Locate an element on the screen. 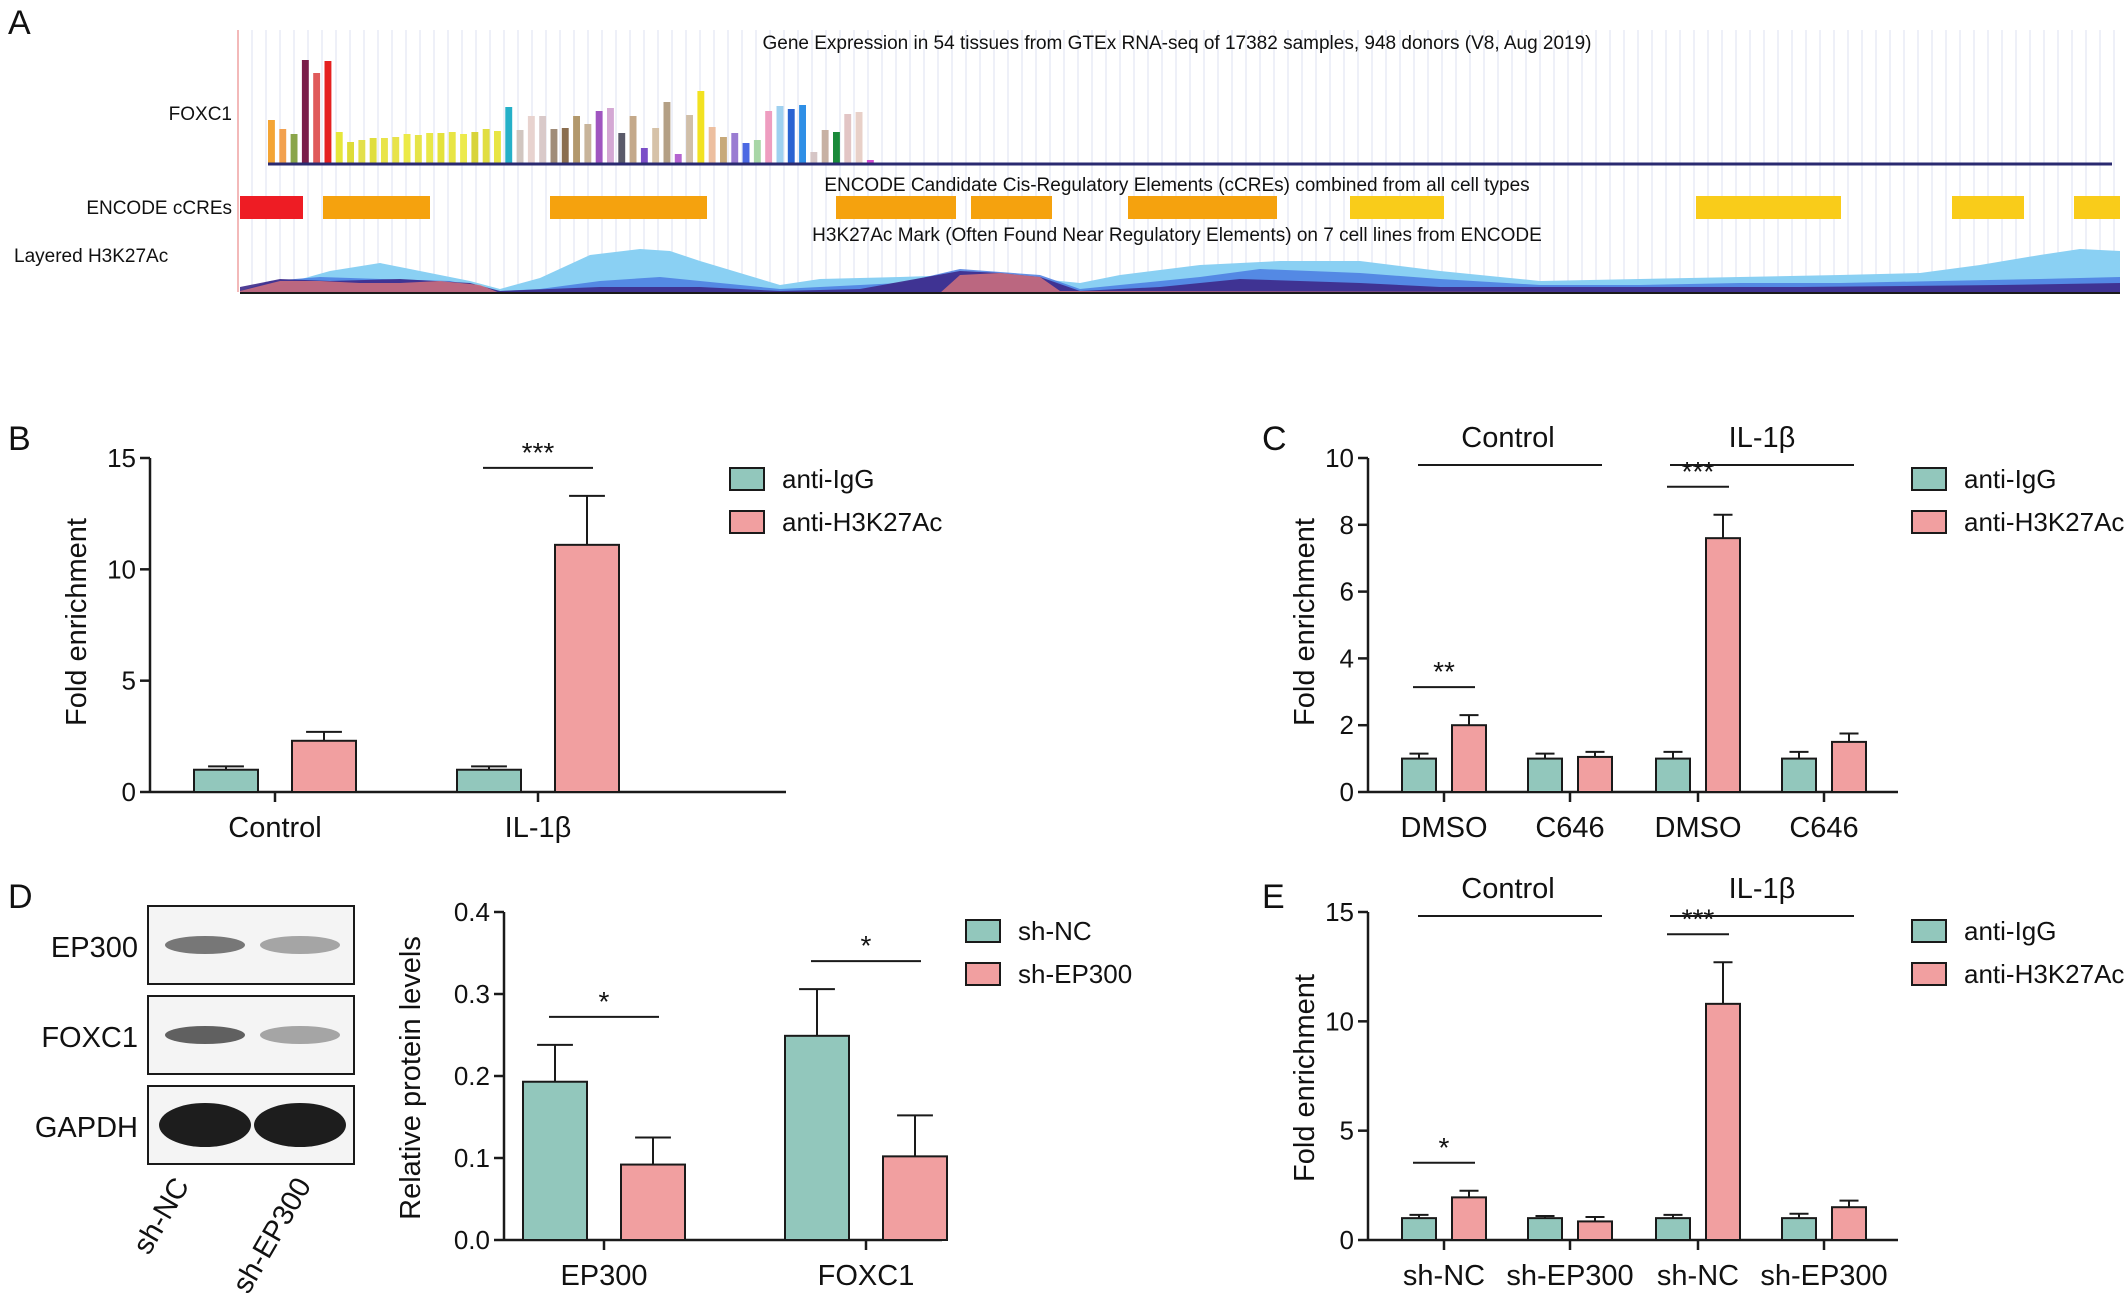 The image size is (2128, 1306). western-blot: EP300 FOXC1 GAPDH sh-NC sh-EP300 is located at coordinates (195, 1102).